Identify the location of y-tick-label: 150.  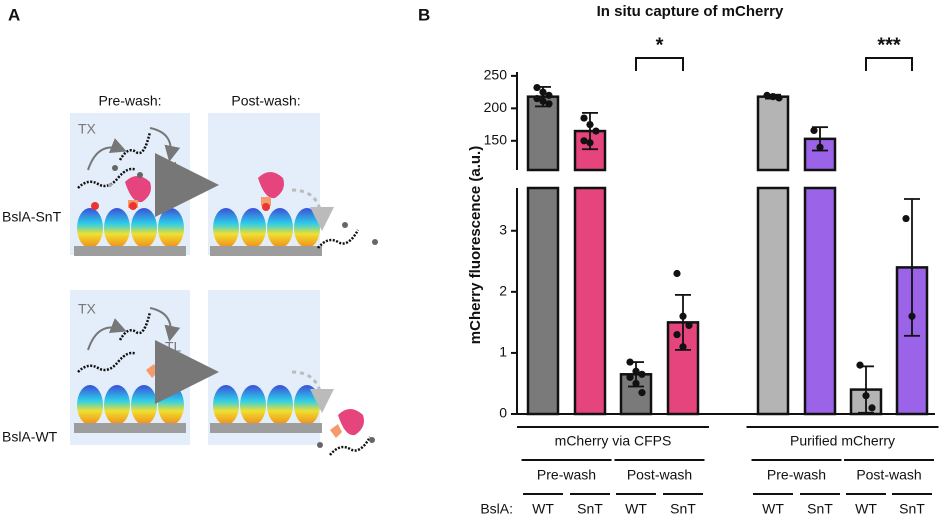
(496, 139).